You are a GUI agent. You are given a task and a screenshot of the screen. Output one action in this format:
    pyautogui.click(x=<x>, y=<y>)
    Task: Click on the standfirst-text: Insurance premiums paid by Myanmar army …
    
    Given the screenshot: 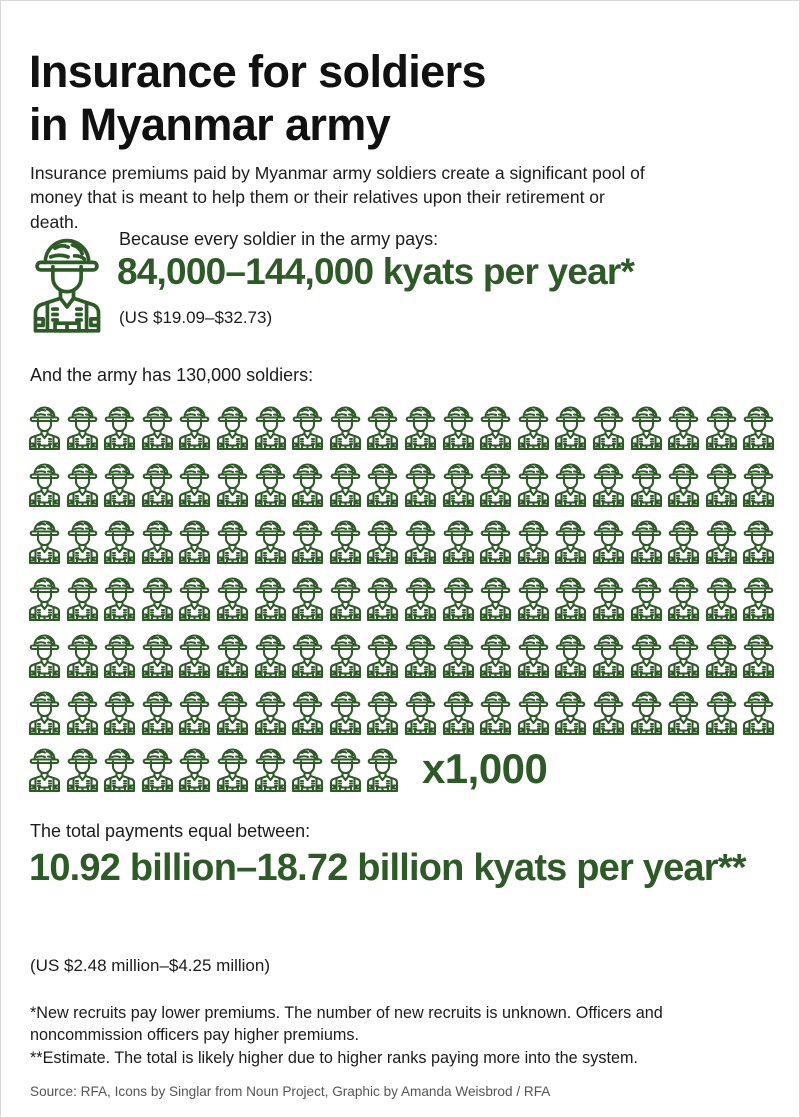 What is the action you would take?
    pyautogui.click(x=337, y=197)
    